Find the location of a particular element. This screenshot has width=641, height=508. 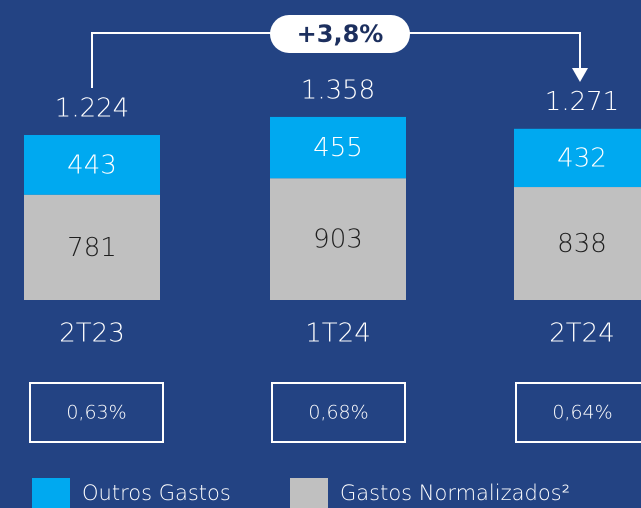

total-label: 1.224 is located at coordinates (92, 109).